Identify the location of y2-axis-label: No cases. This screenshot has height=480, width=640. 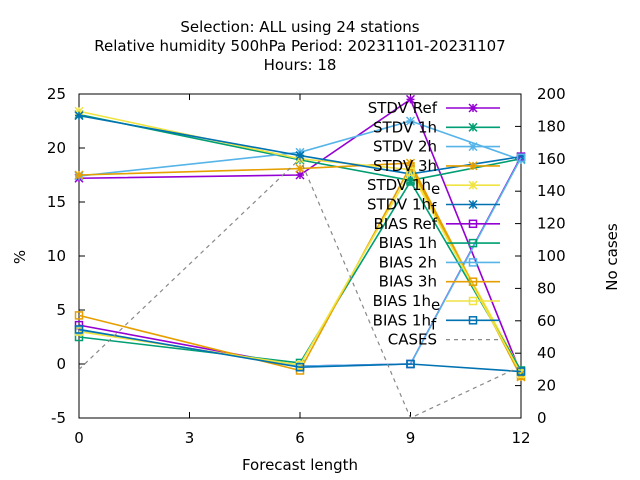
(612, 257).